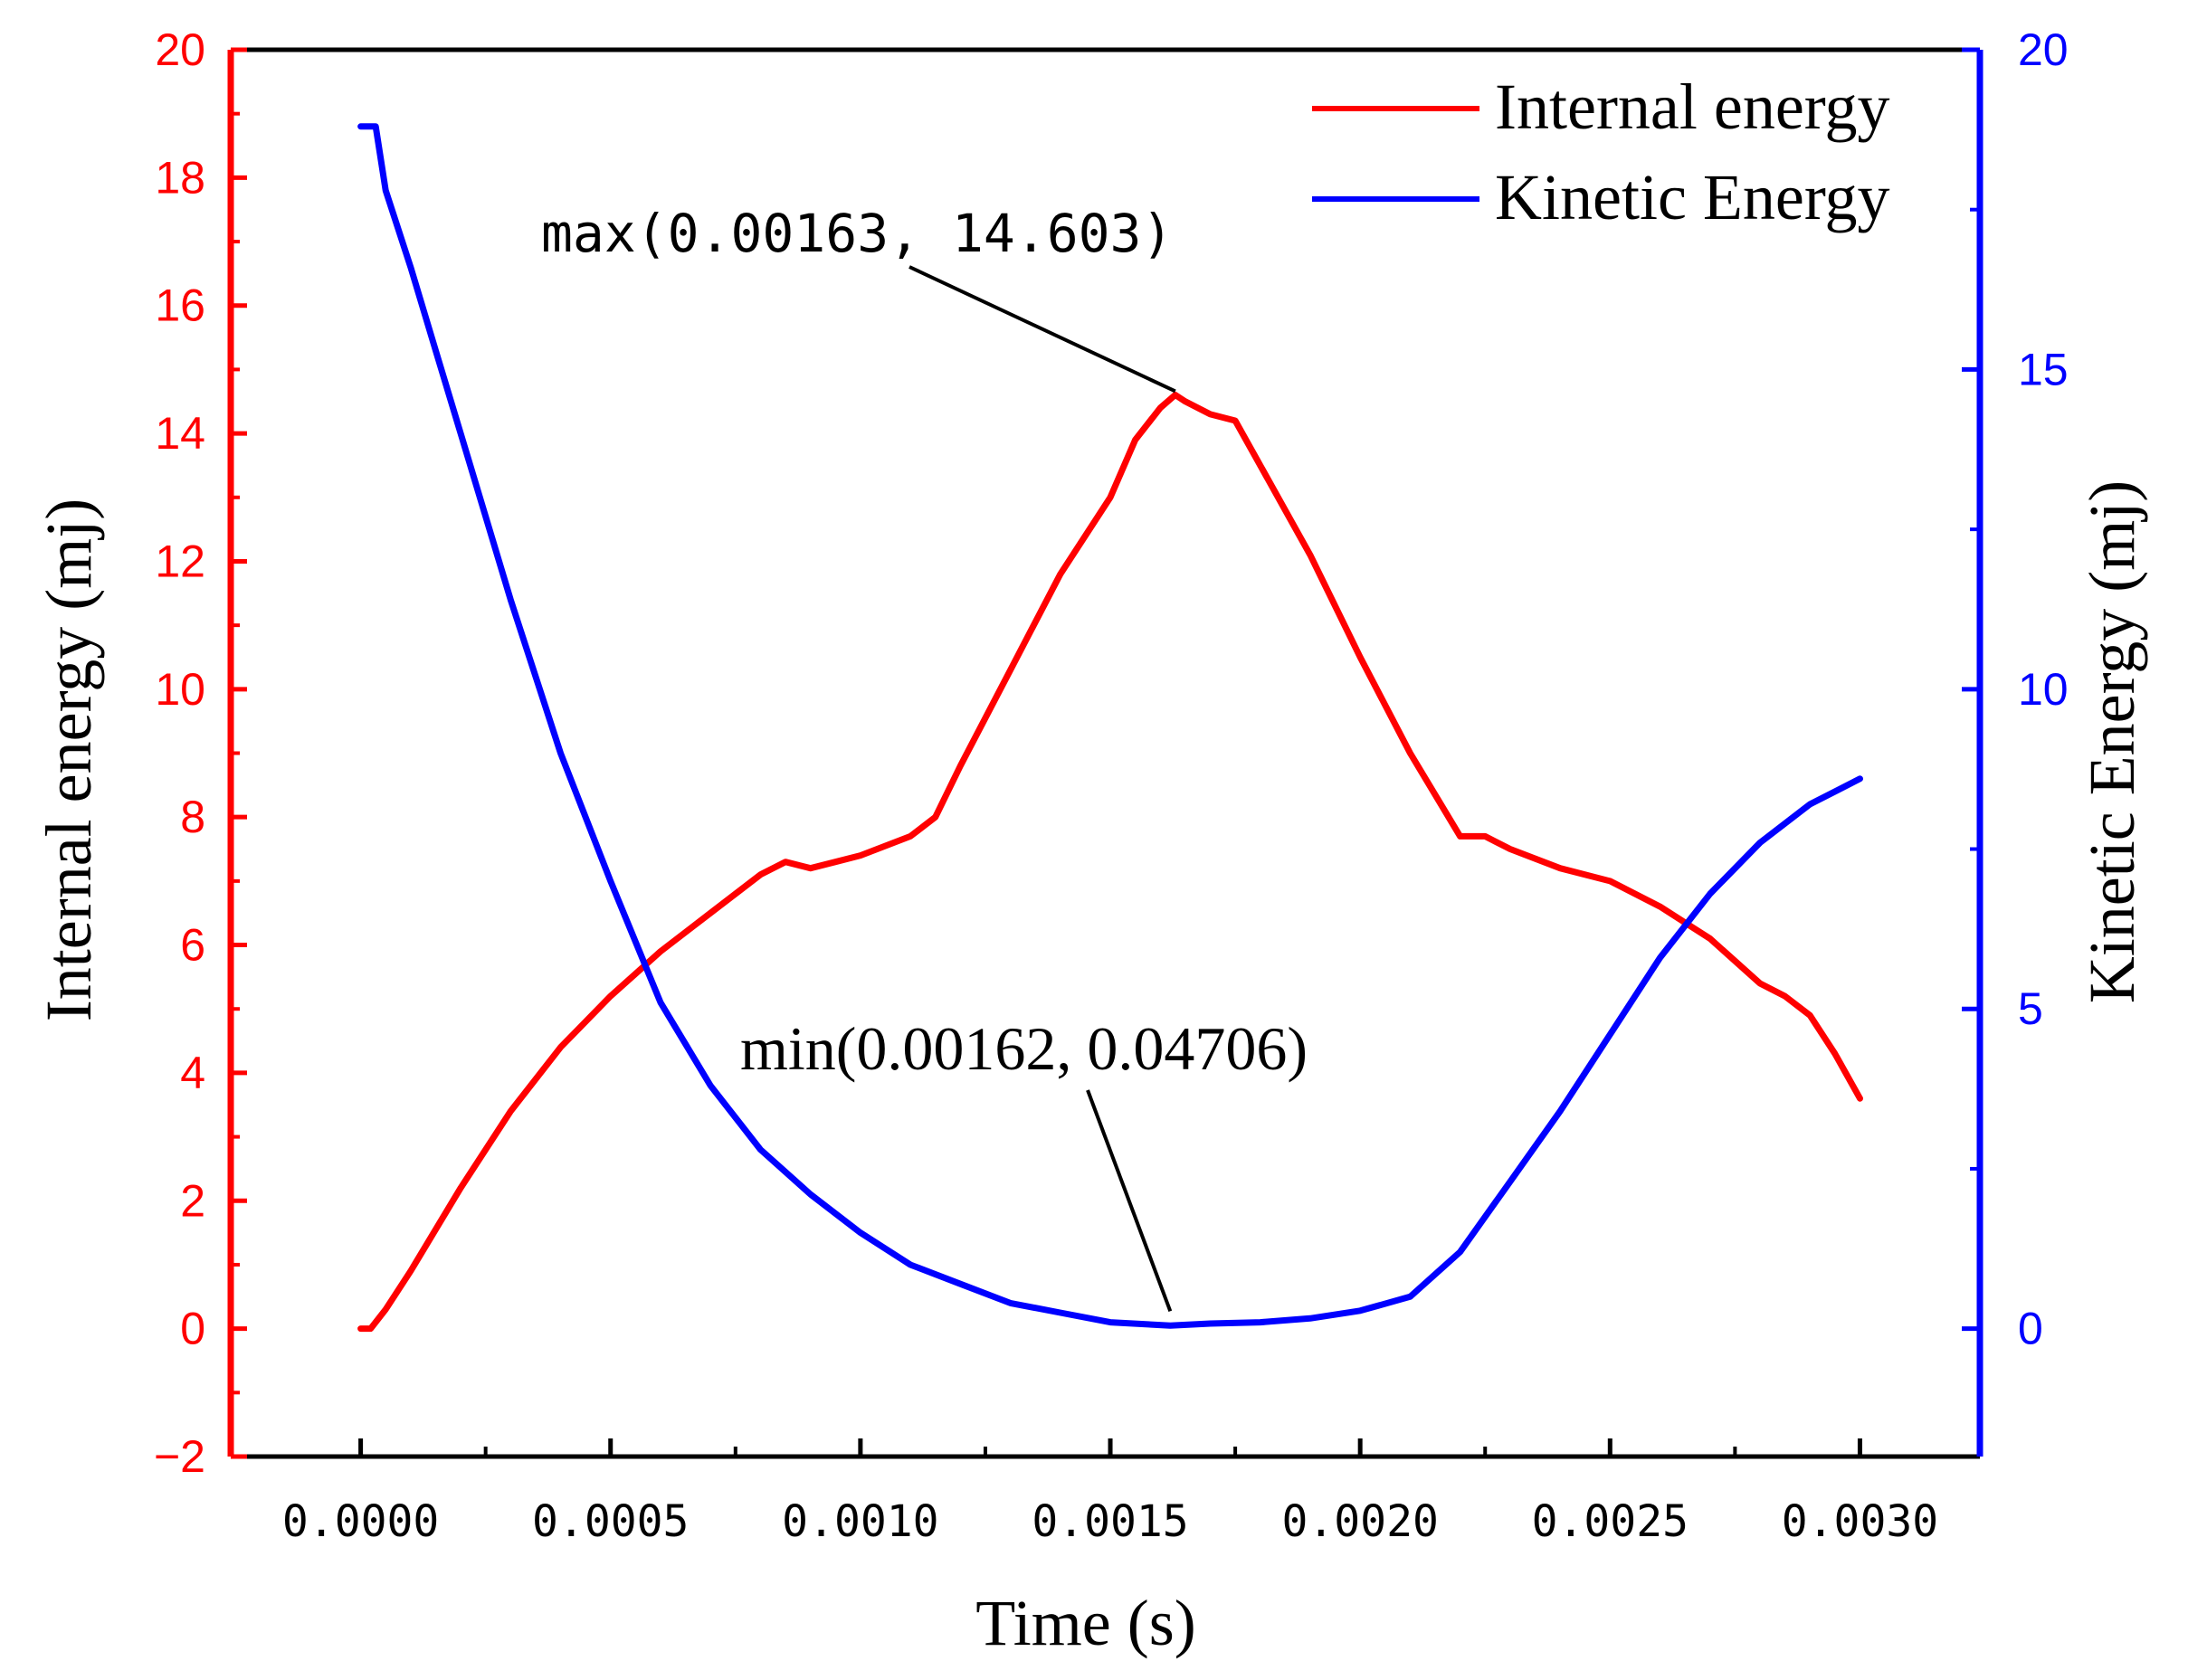 This screenshot has height=1680, width=2188. What do you see at coordinates (360, 1522) in the screenshot?
I see `x-tick-label: 0.0000` at bounding box center [360, 1522].